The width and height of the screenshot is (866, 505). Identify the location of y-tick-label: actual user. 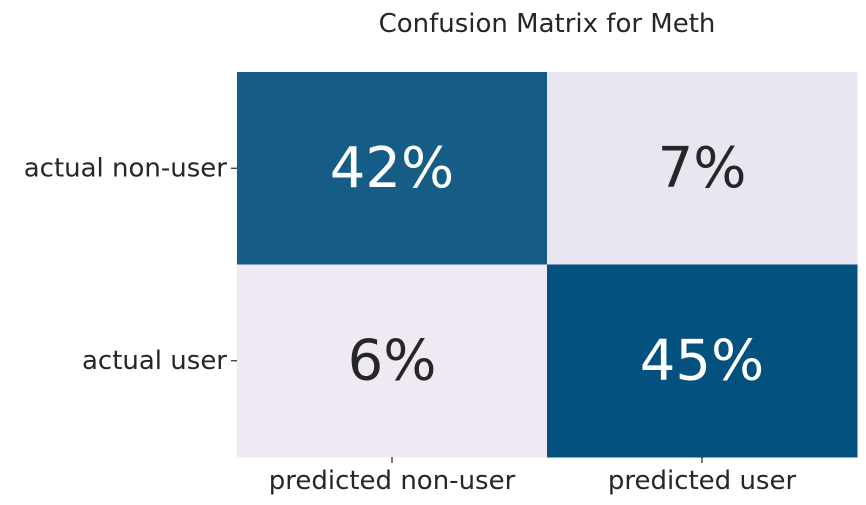
(154, 361).